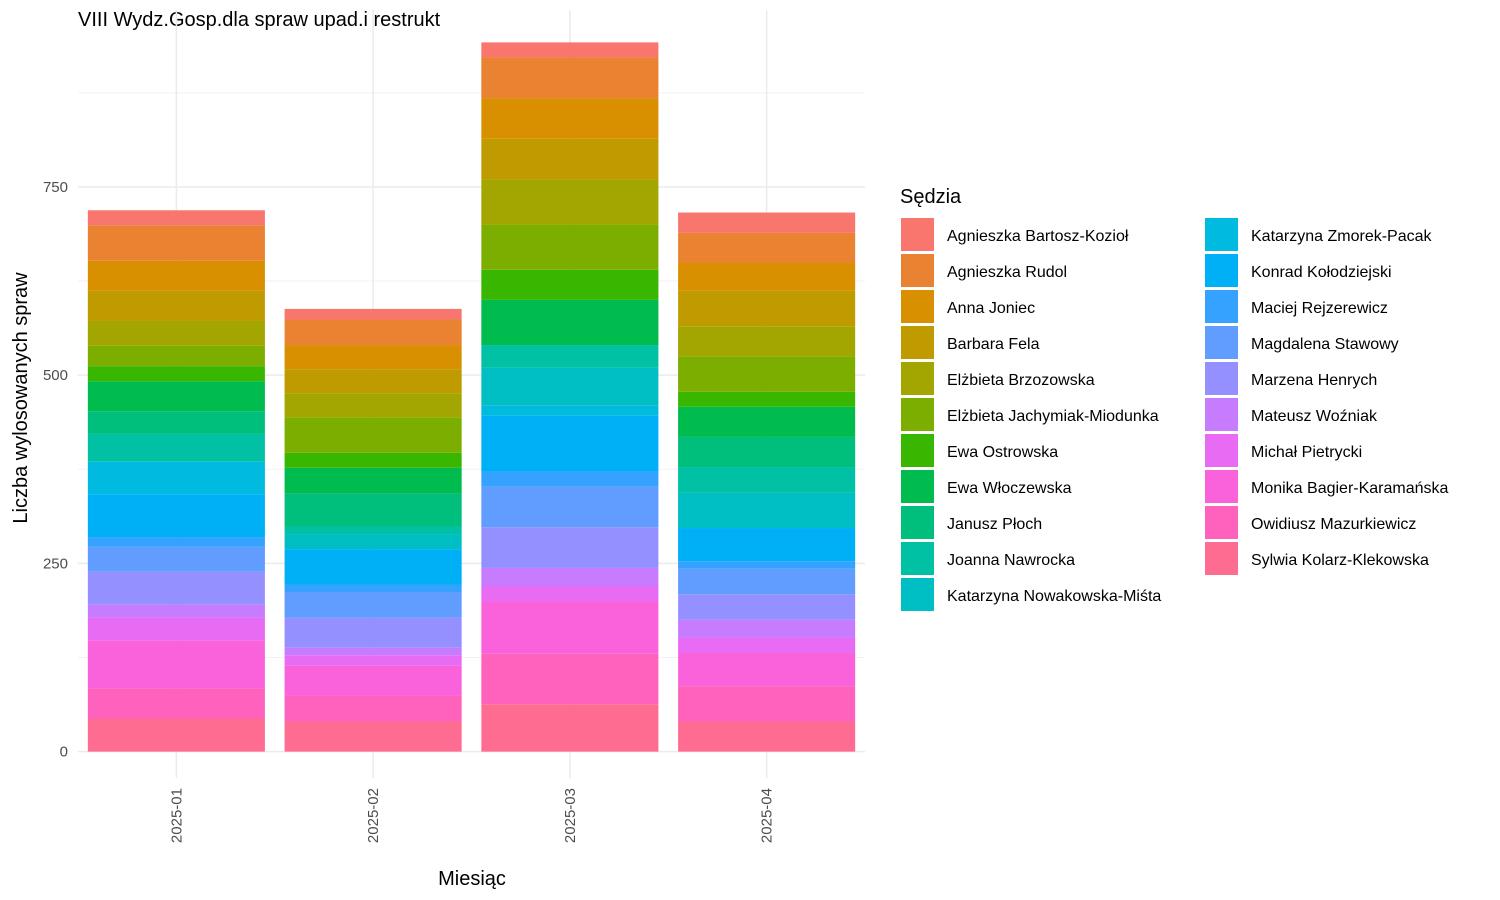  I want to click on y-axis-tick-labels: 0 250 500 750, so click(55, 470).